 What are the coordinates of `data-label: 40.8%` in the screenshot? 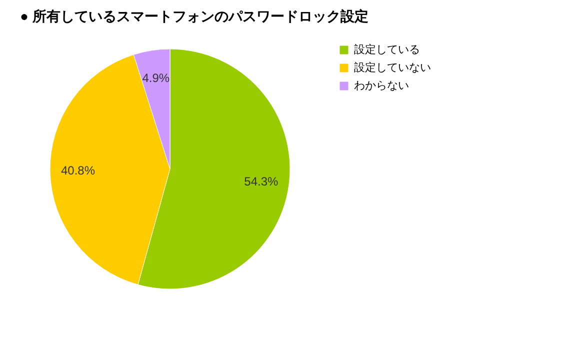 It's located at (78, 171).